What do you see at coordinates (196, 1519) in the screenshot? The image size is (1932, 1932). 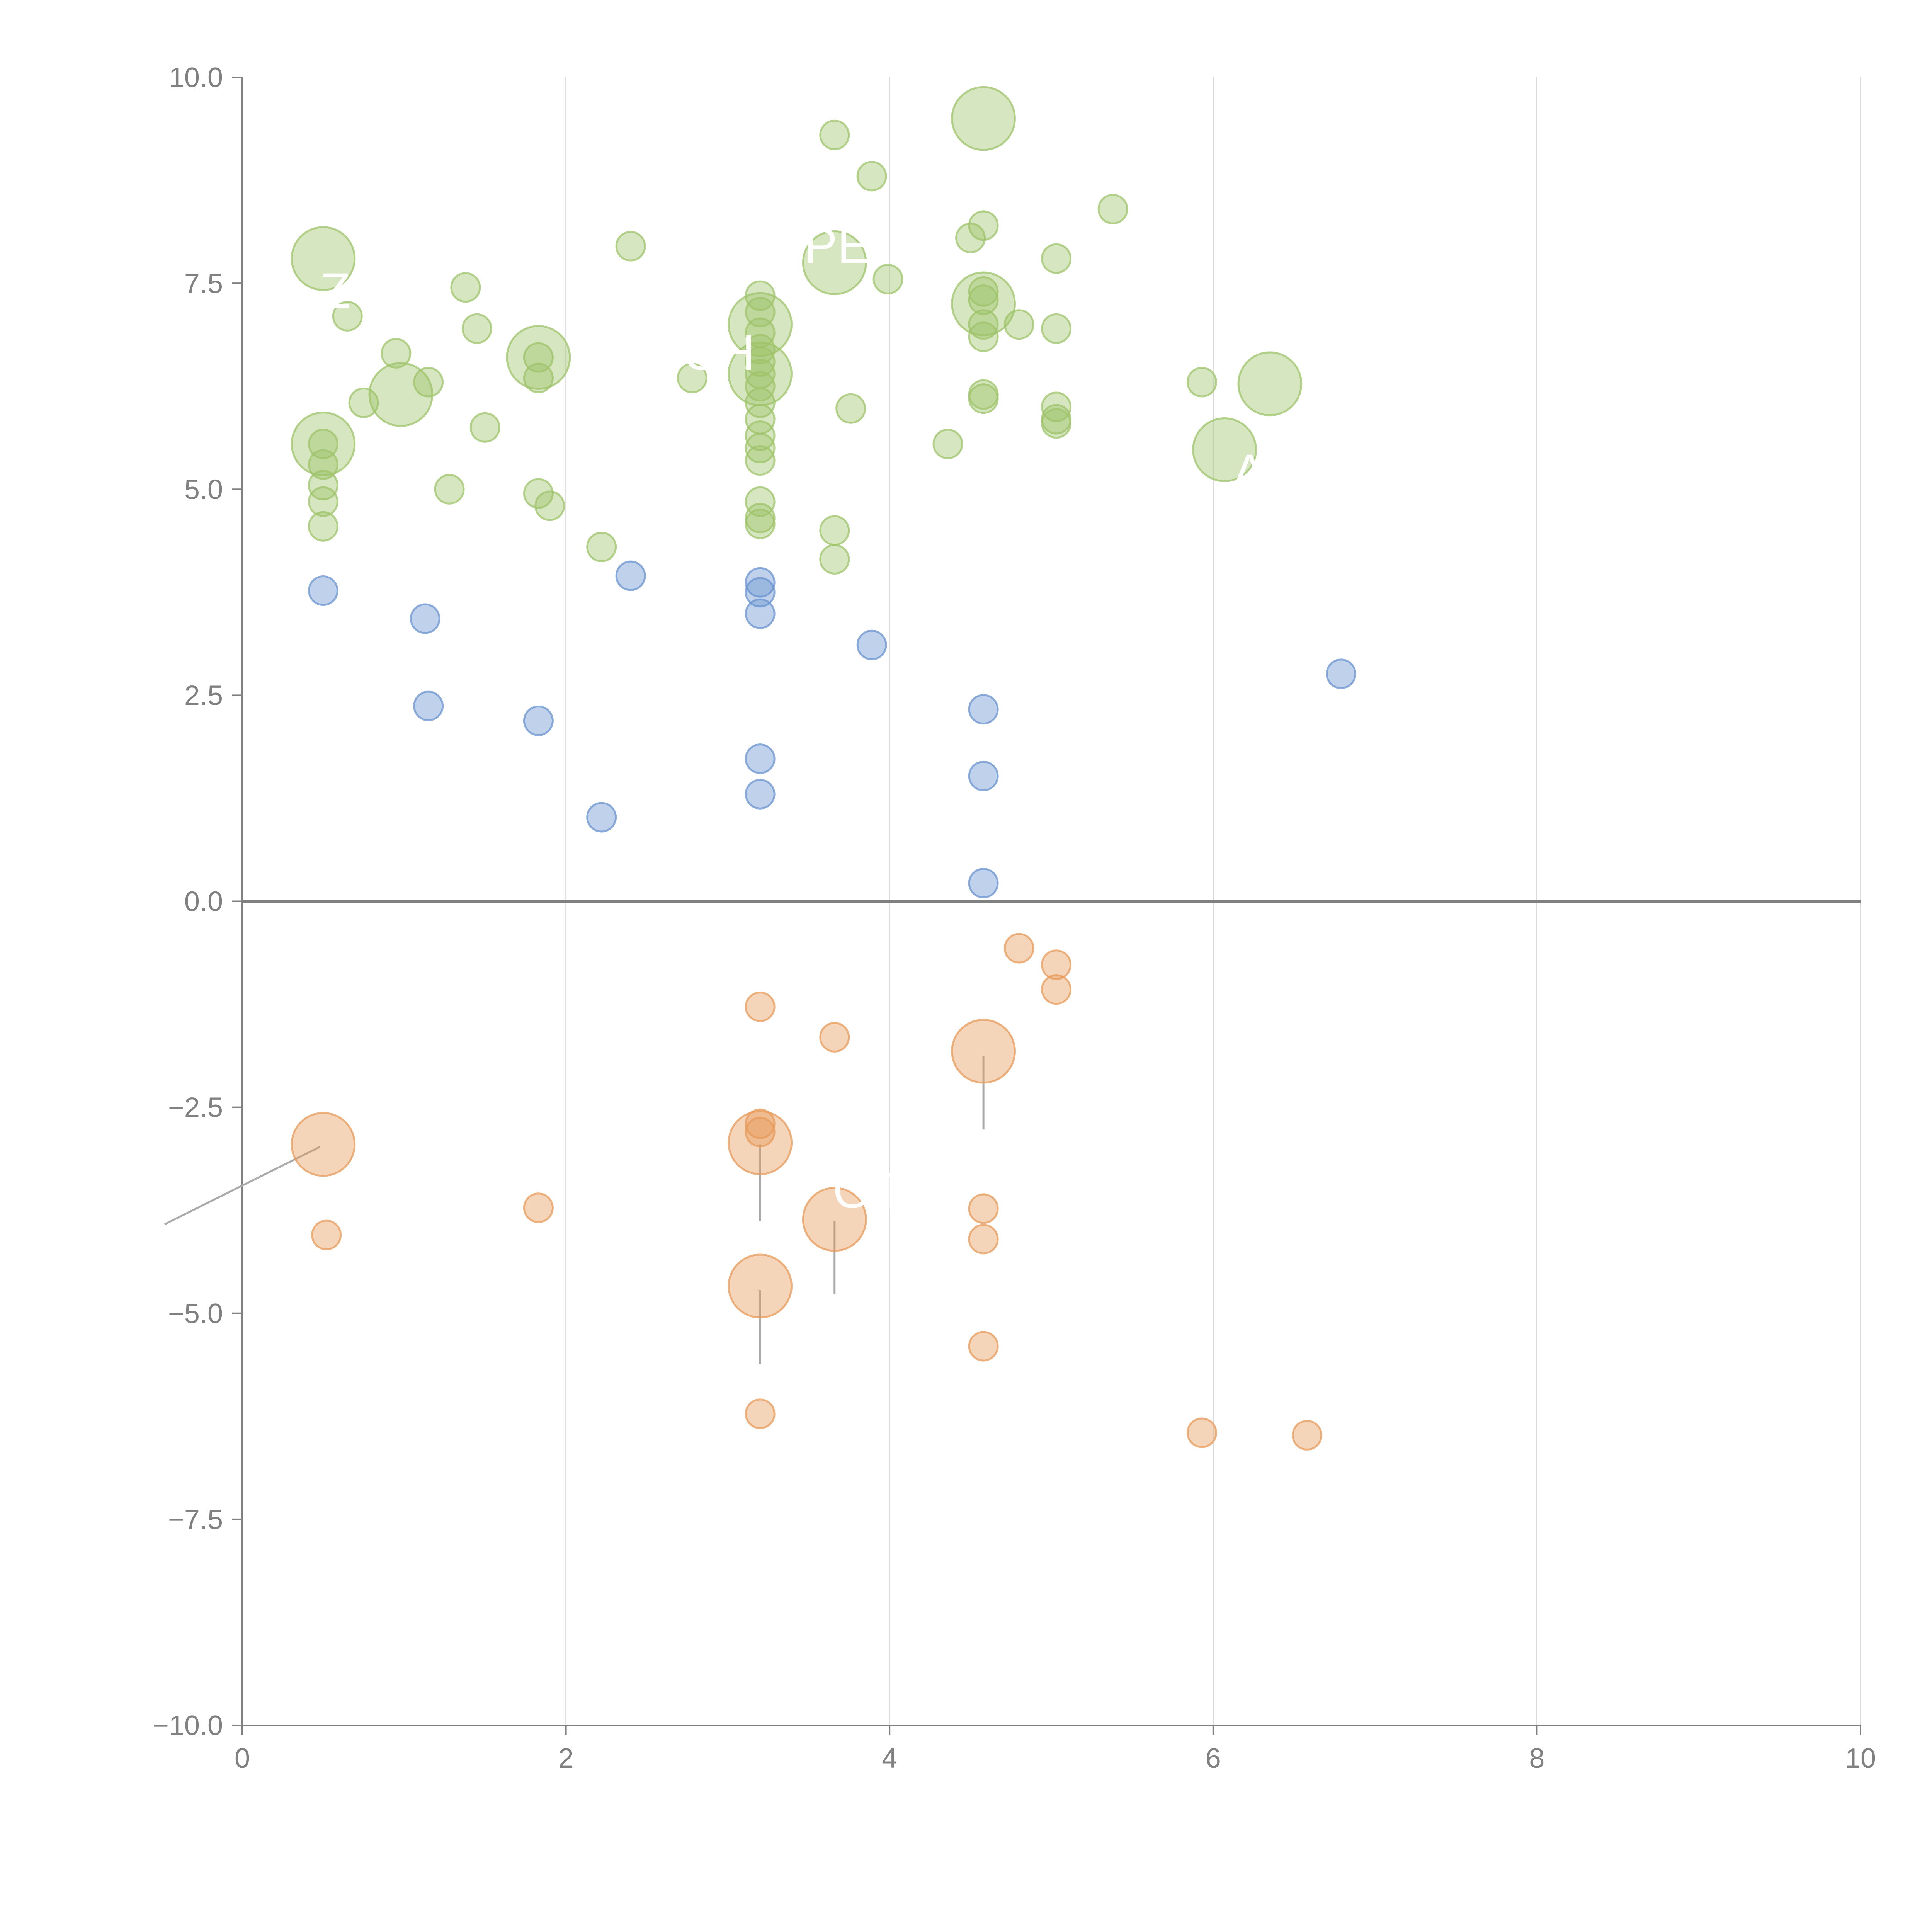 I see `y-tick-label: −7.5` at bounding box center [196, 1519].